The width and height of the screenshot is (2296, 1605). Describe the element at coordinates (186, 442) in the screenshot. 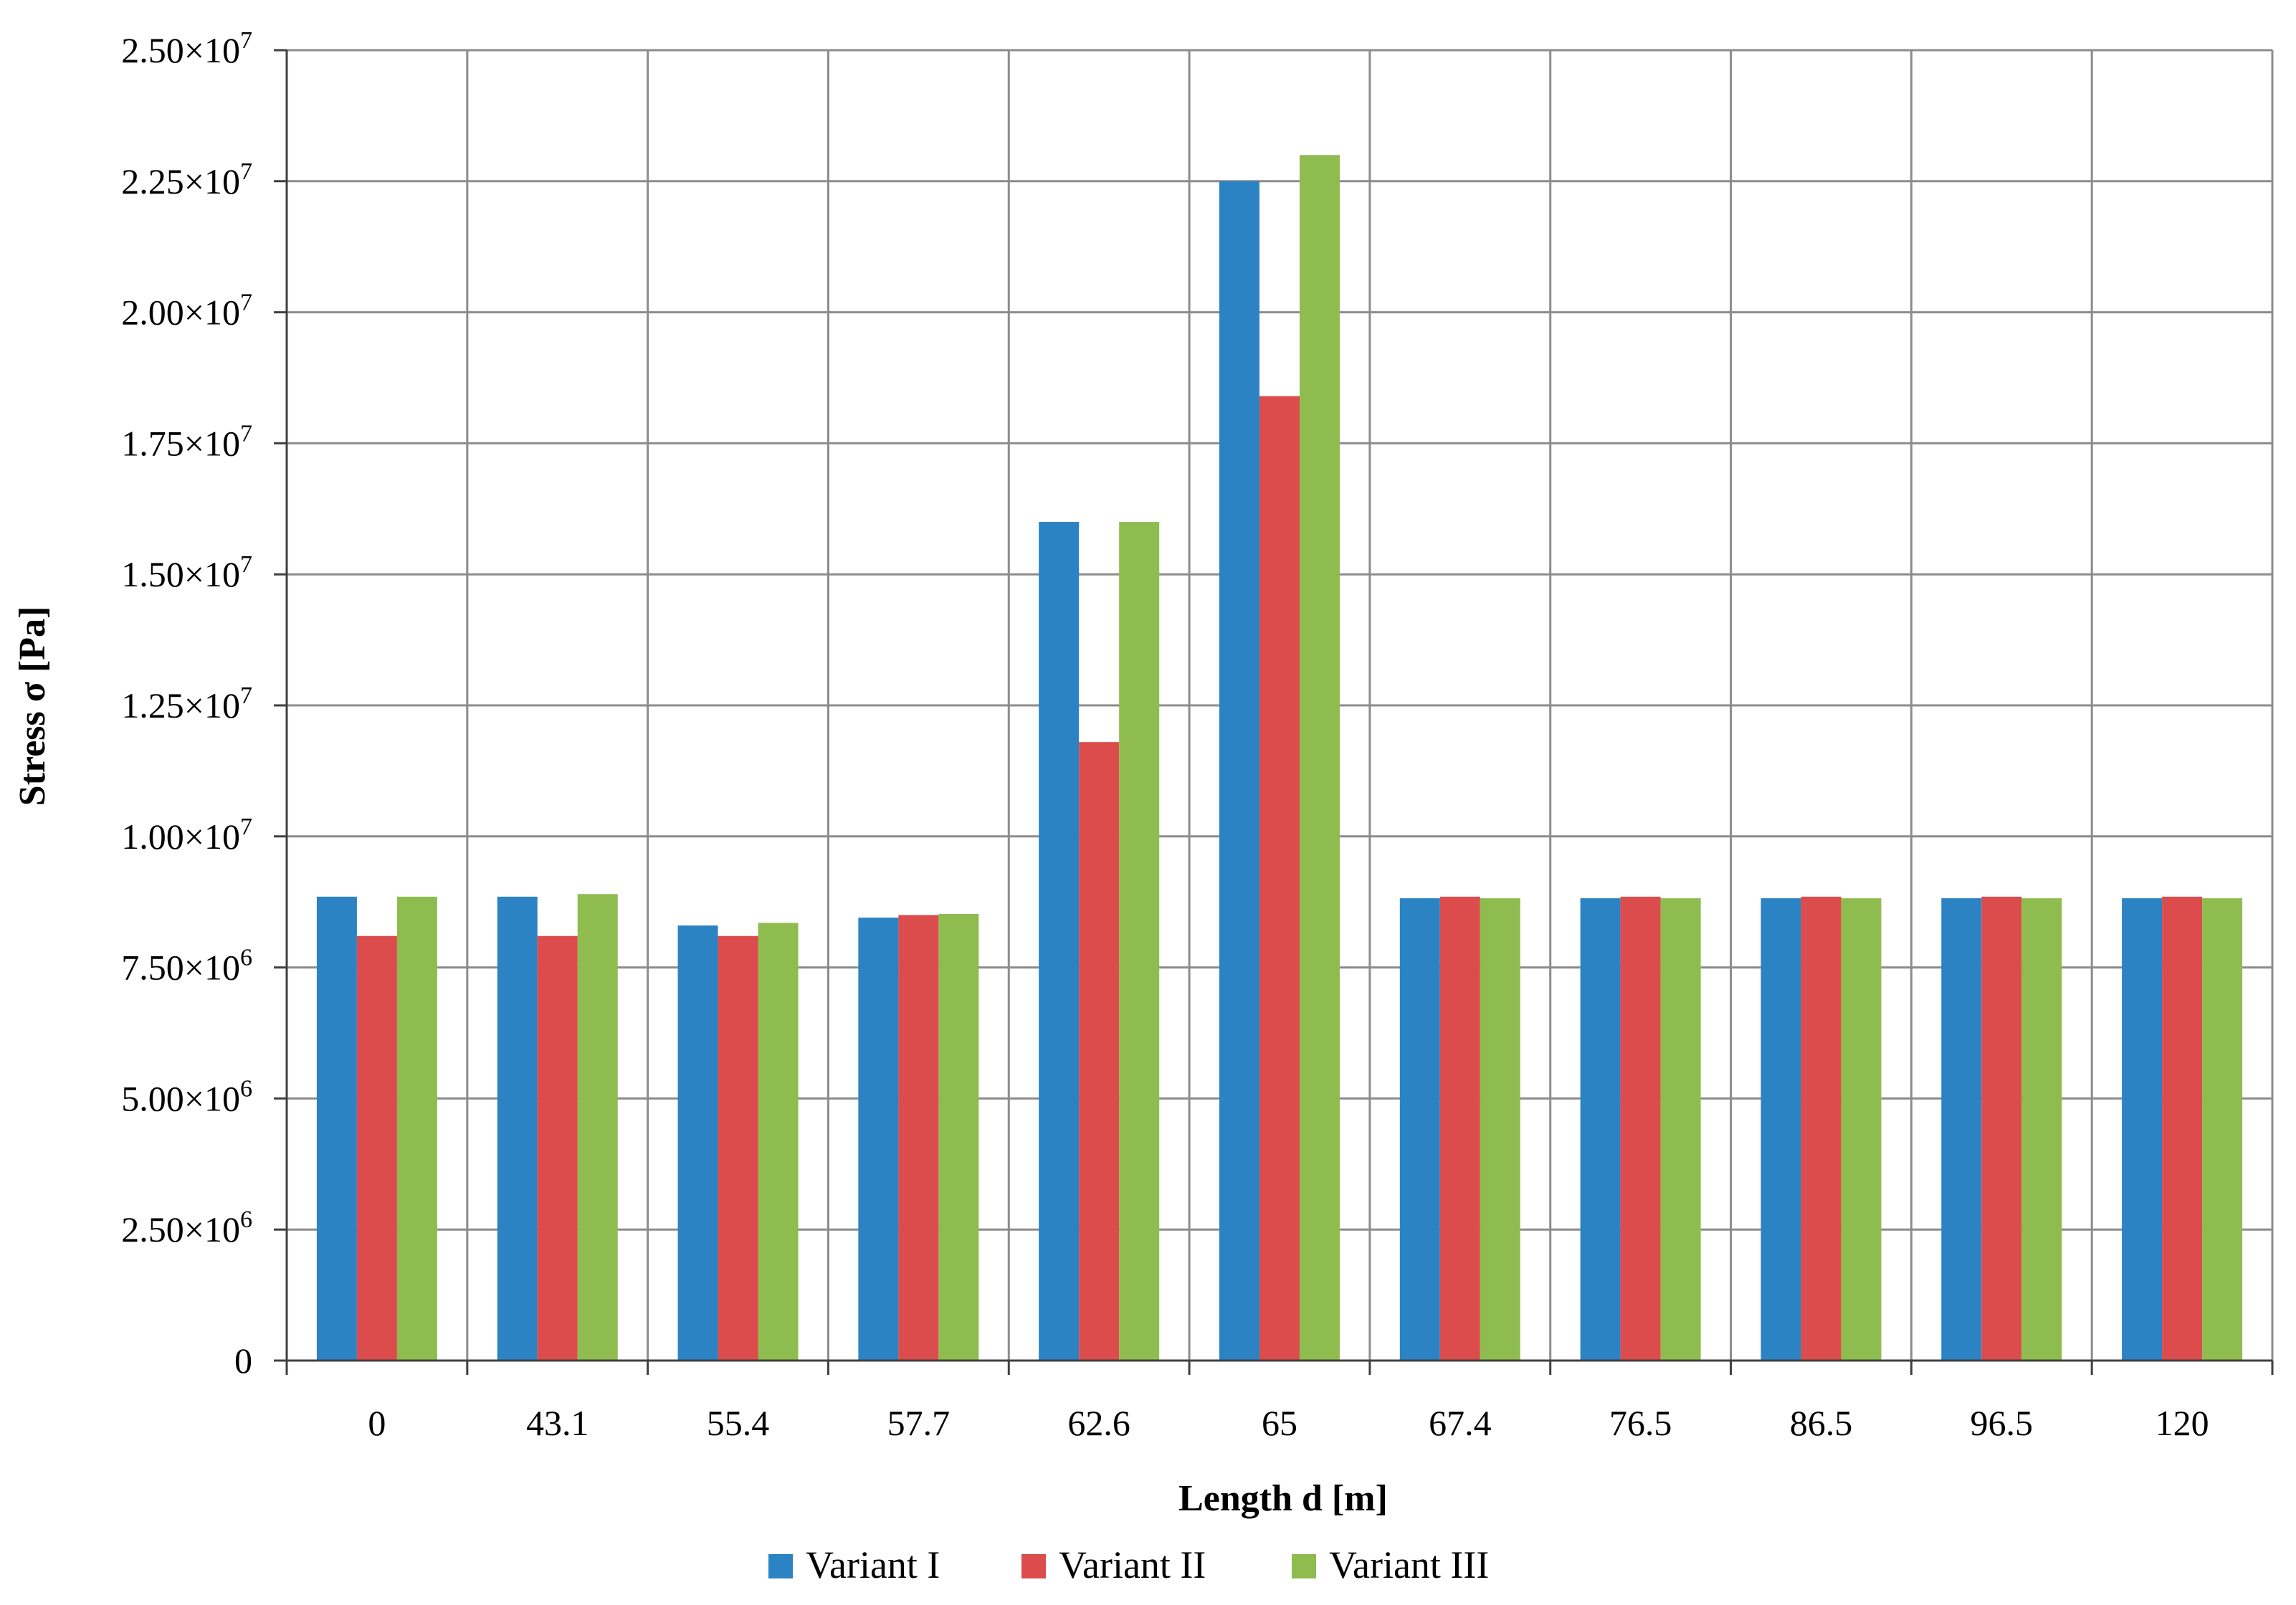

I see `y-tick-label: 1.75×10⁷` at that location.